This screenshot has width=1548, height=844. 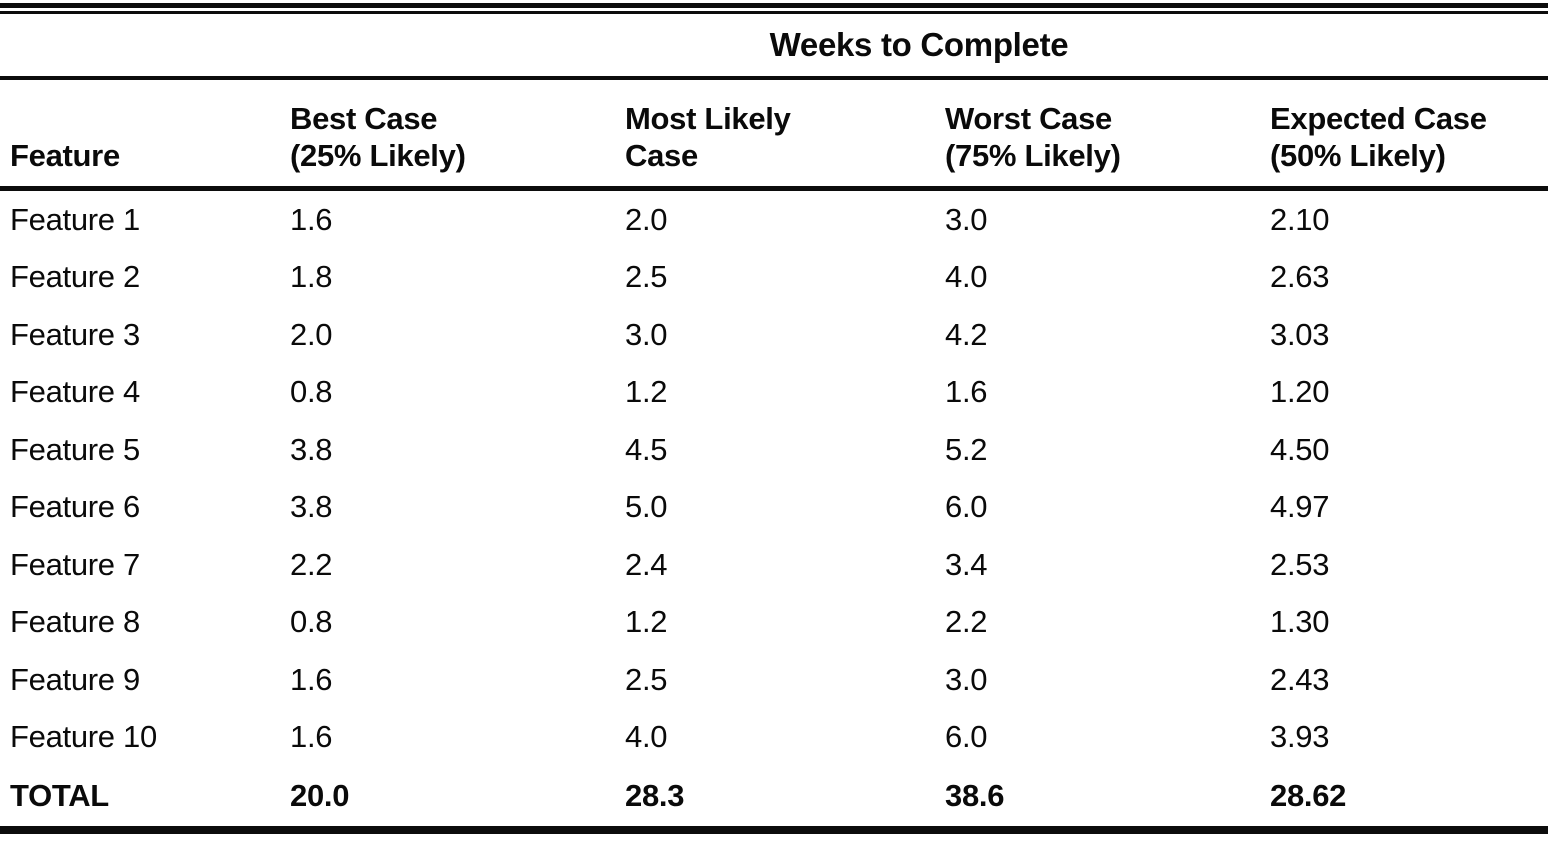 What do you see at coordinates (646, 564) in the screenshot?
I see `most-likely-cell: 2.4` at bounding box center [646, 564].